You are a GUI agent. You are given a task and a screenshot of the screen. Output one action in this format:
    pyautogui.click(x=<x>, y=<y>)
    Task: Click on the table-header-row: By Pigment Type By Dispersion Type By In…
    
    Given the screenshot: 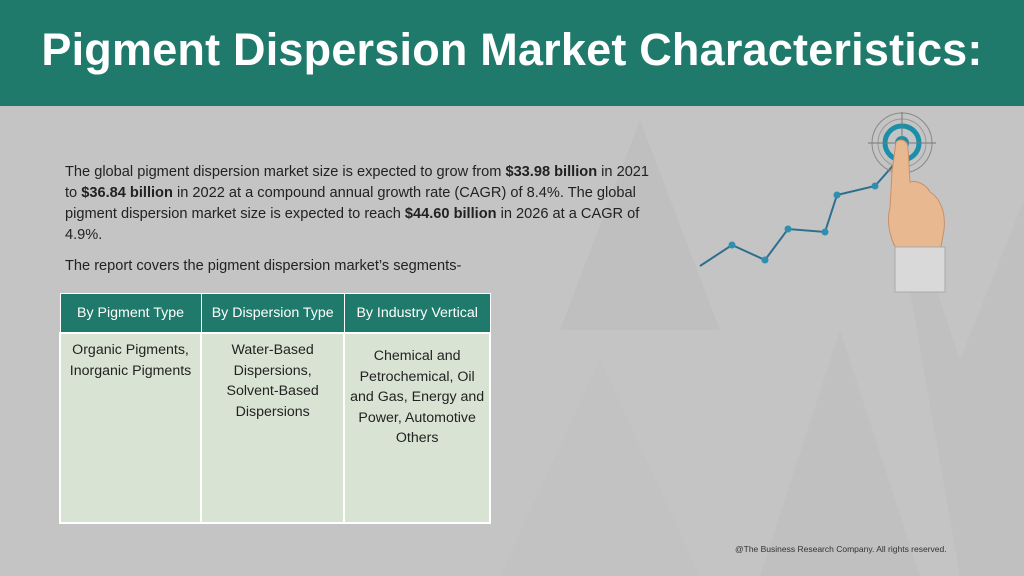 What is the action you would take?
    pyautogui.click(x=275, y=313)
    